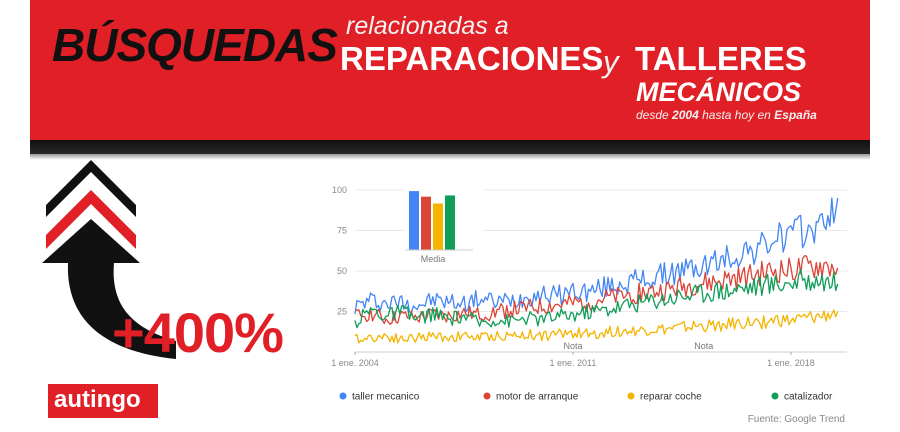 The height and width of the screenshot is (432, 900). I want to click on date-range-pre: desde, so click(652, 115).